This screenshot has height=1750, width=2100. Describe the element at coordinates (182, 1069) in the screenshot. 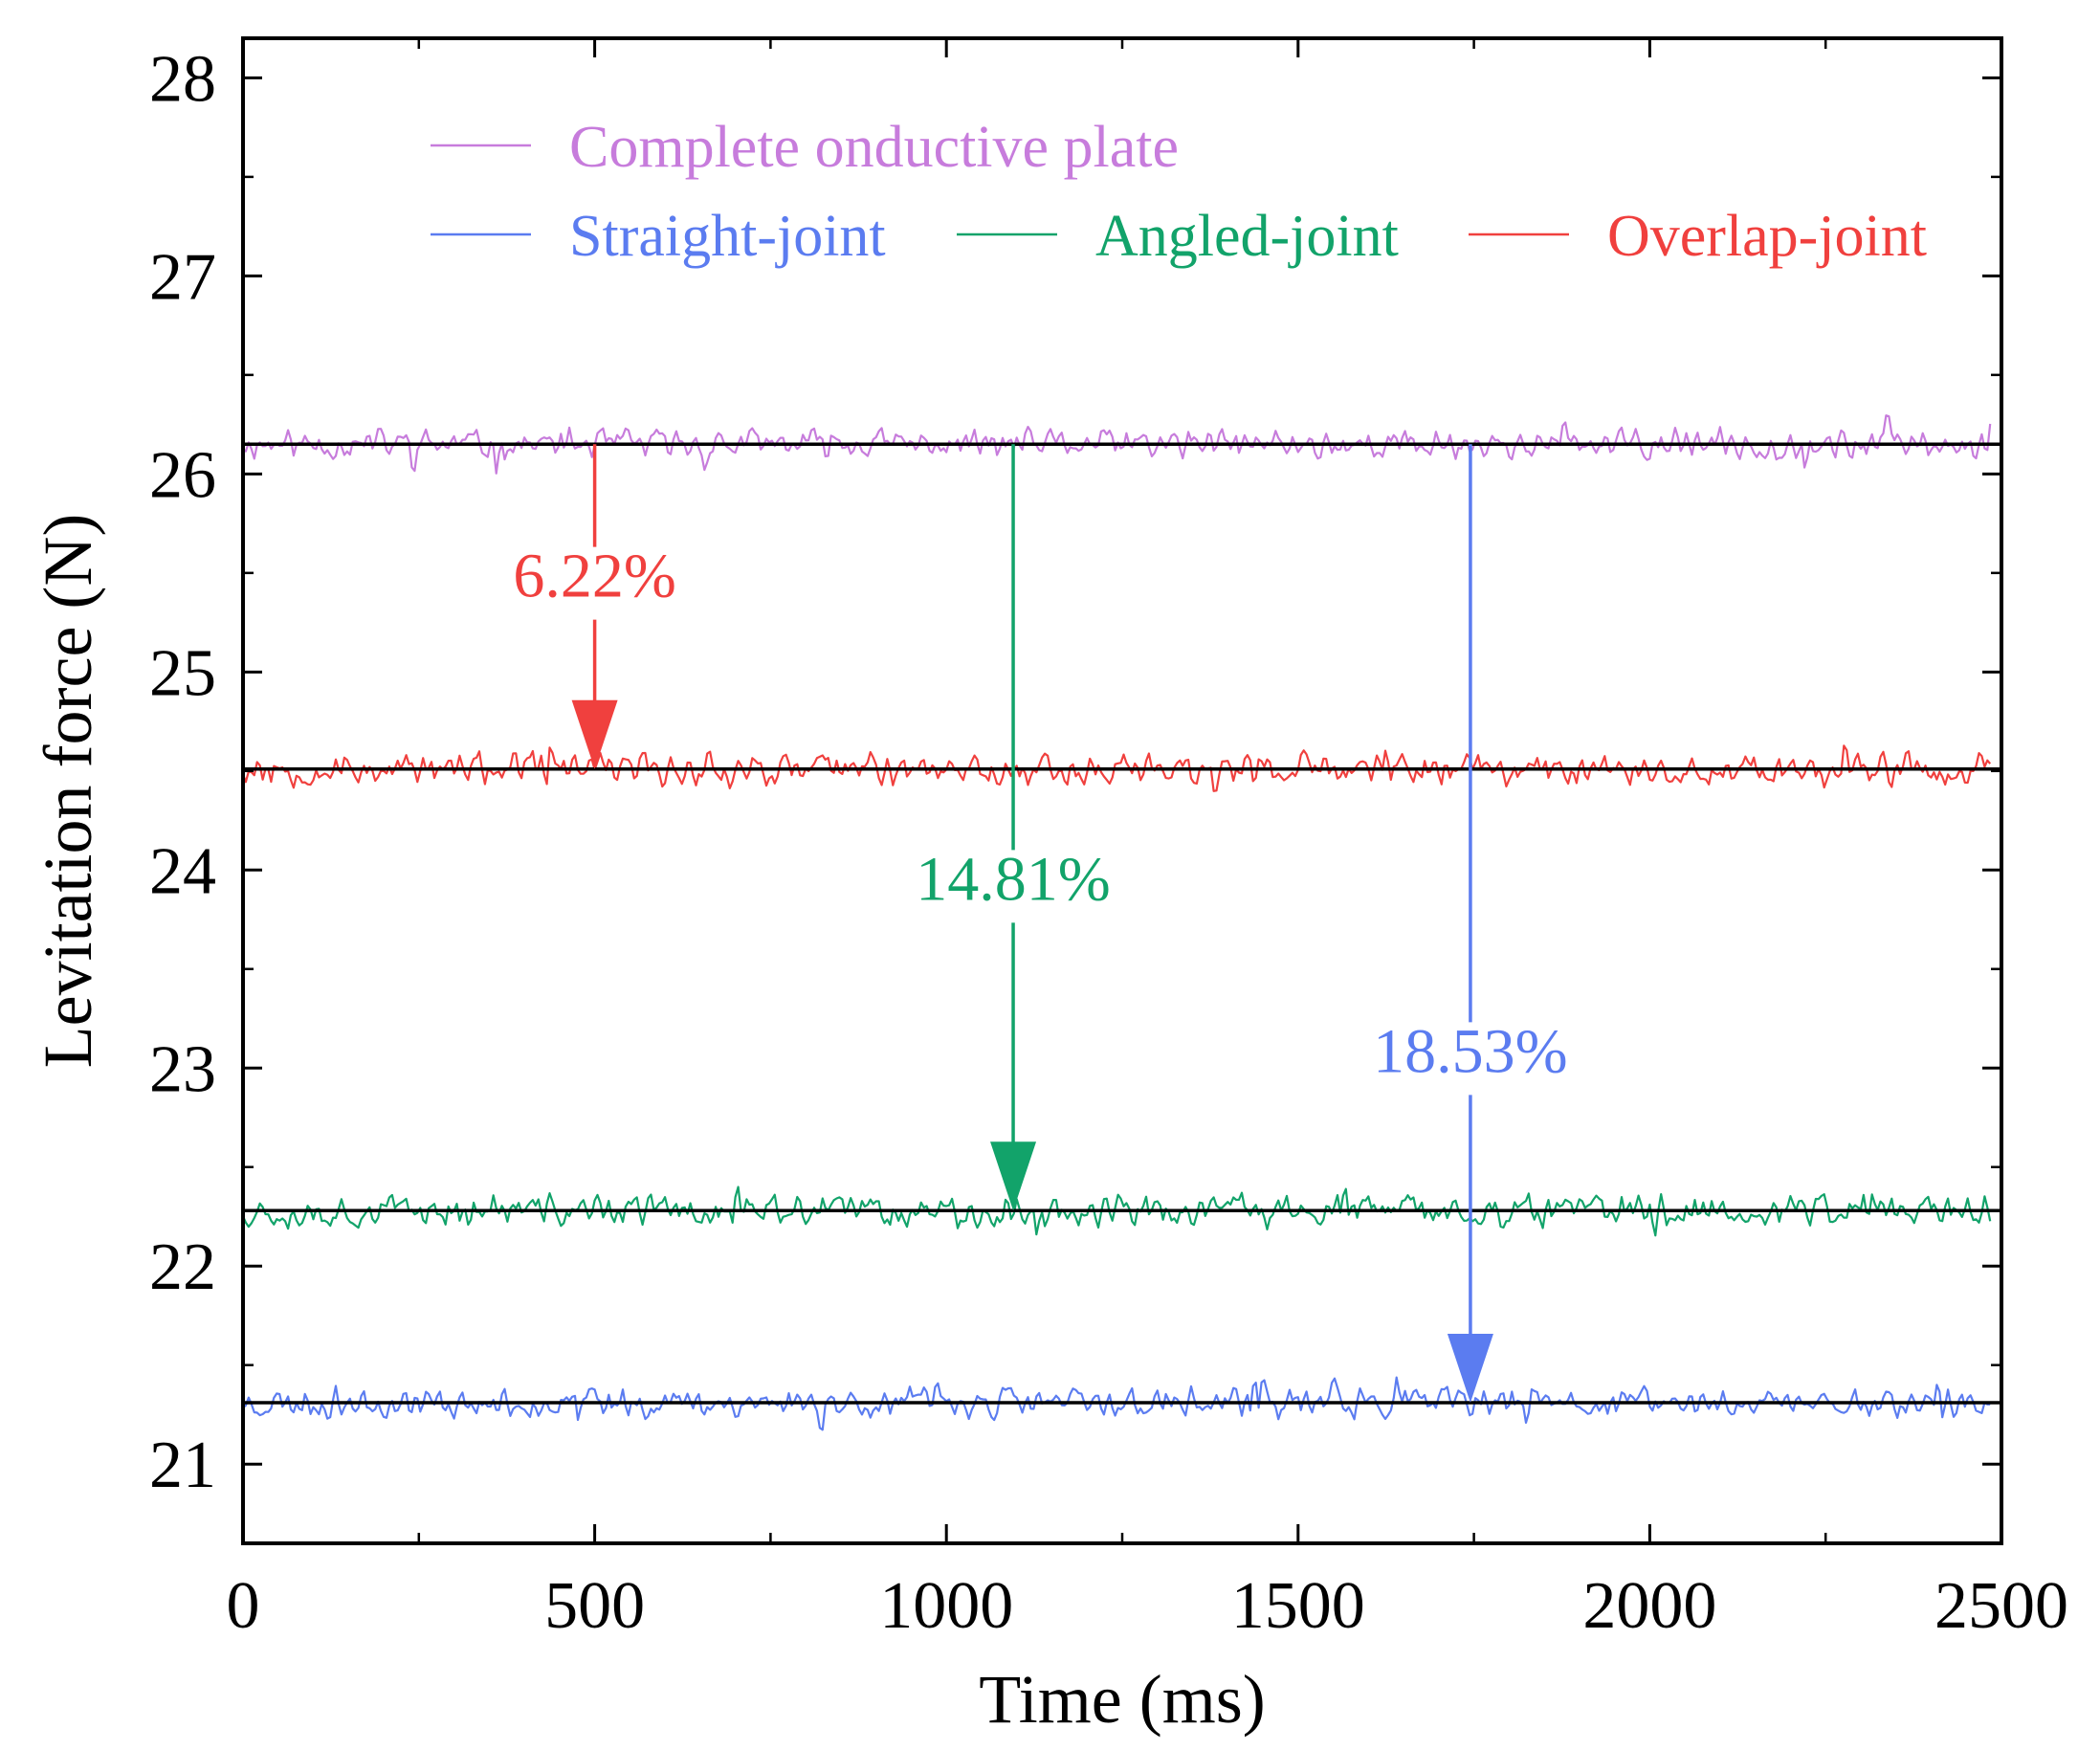

I see `y-tick-label-2: 23` at that location.